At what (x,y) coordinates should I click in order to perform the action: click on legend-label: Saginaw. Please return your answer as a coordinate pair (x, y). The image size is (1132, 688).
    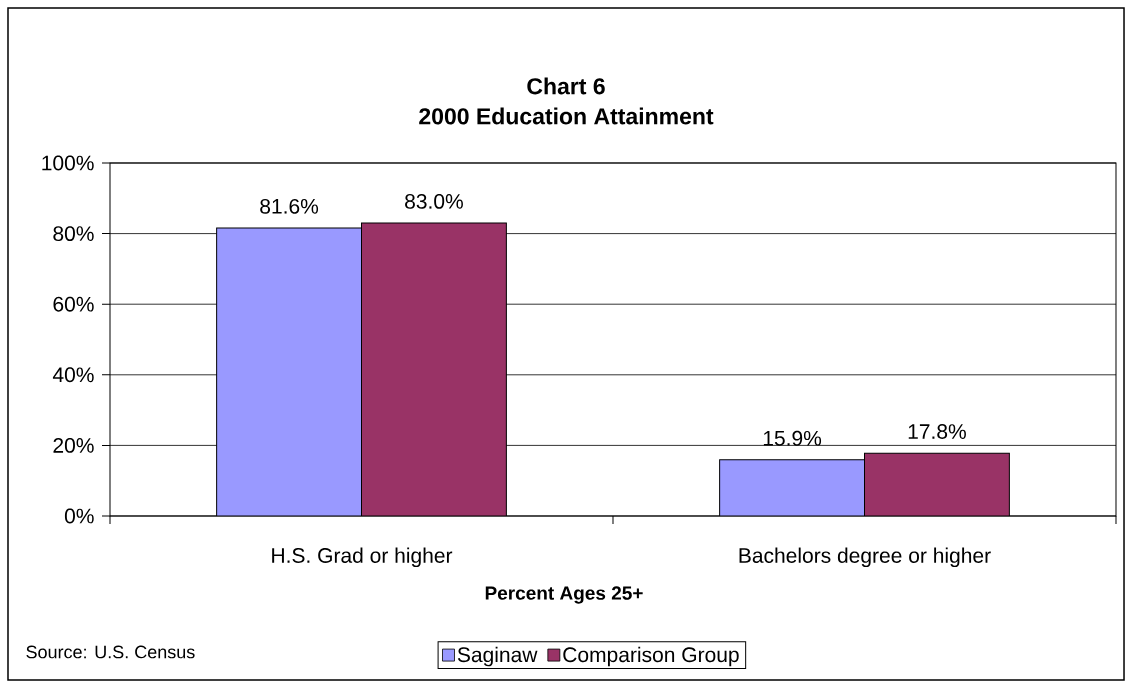
    Looking at the image, I should click on (497, 656).